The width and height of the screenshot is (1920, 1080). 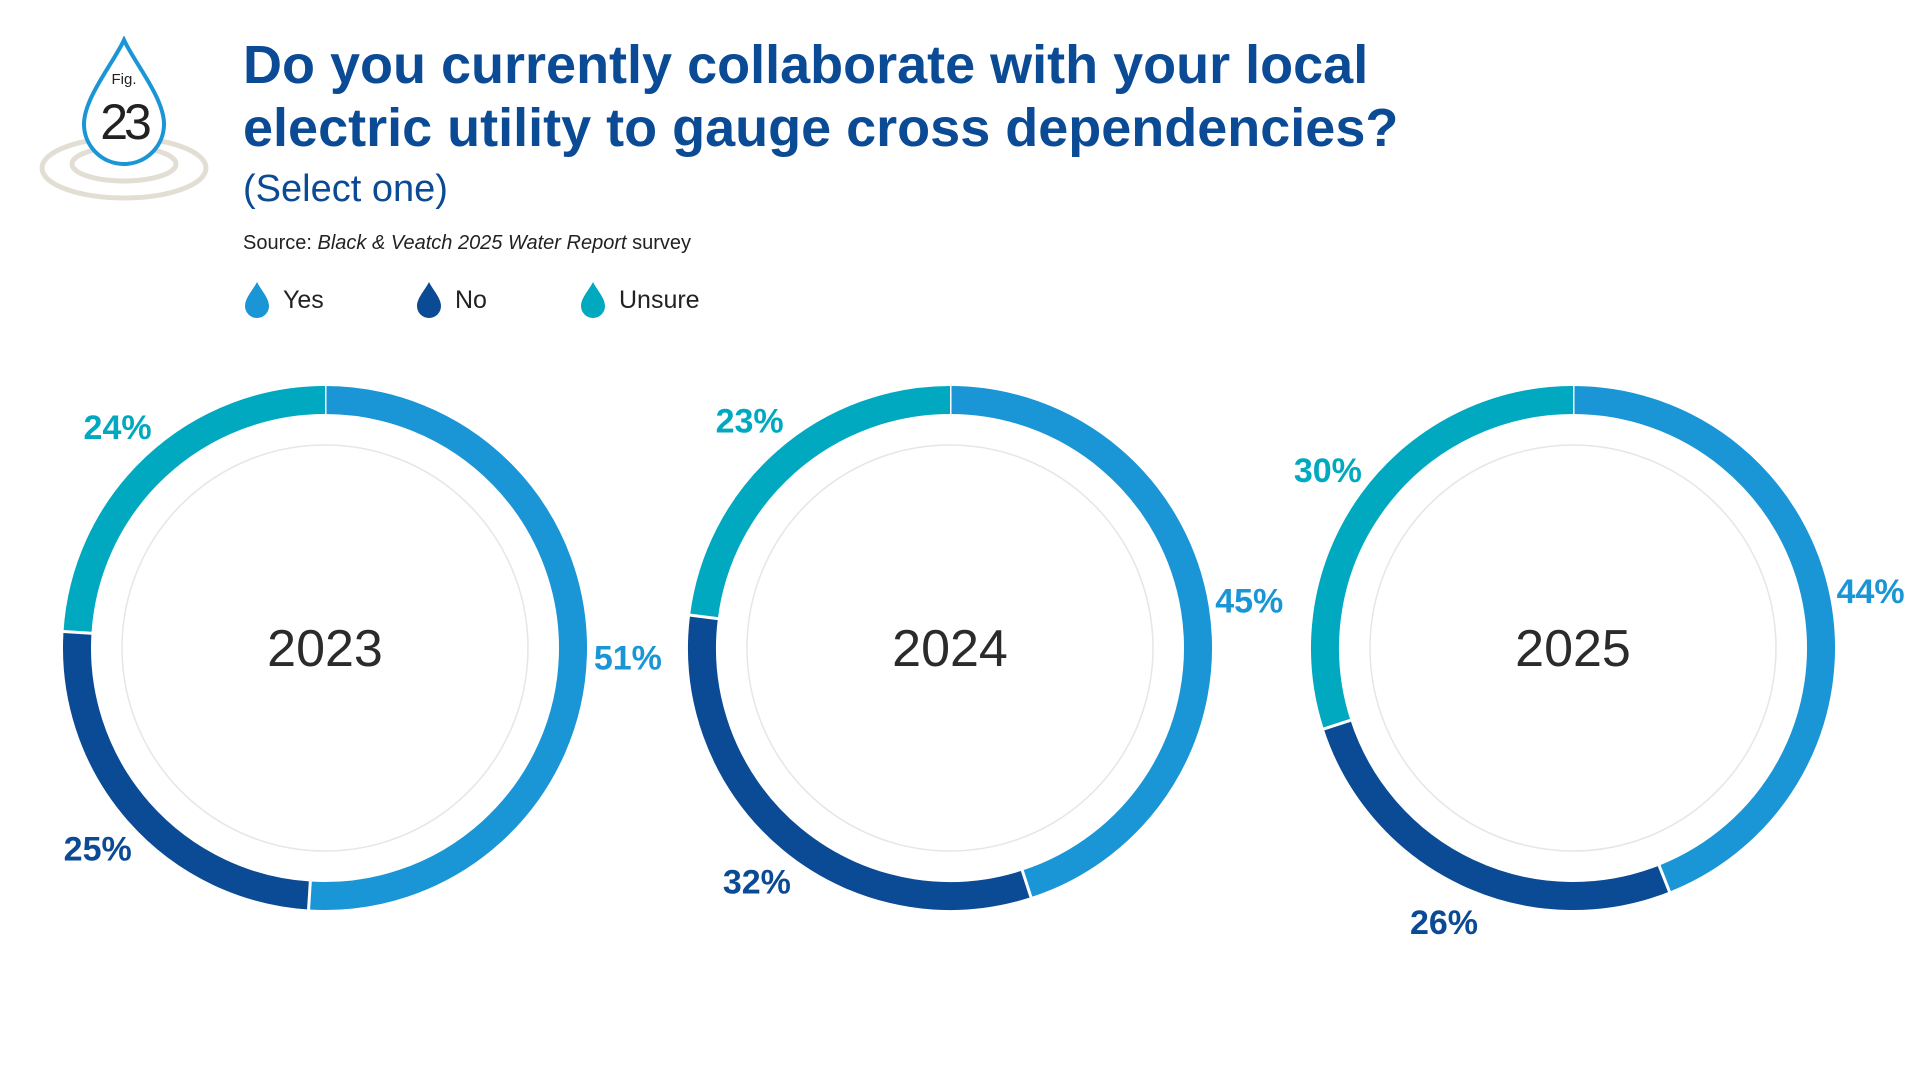 I want to click on year-label: 2024, so click(x=950, y=649).